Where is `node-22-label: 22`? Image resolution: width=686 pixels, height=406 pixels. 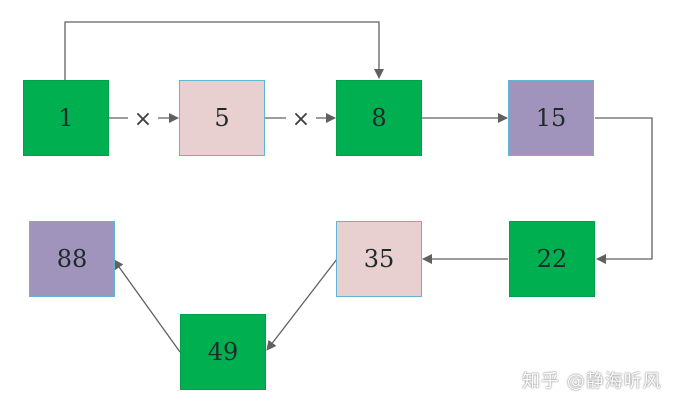 node-22-label: 22 is located at coordinates (552, 259).